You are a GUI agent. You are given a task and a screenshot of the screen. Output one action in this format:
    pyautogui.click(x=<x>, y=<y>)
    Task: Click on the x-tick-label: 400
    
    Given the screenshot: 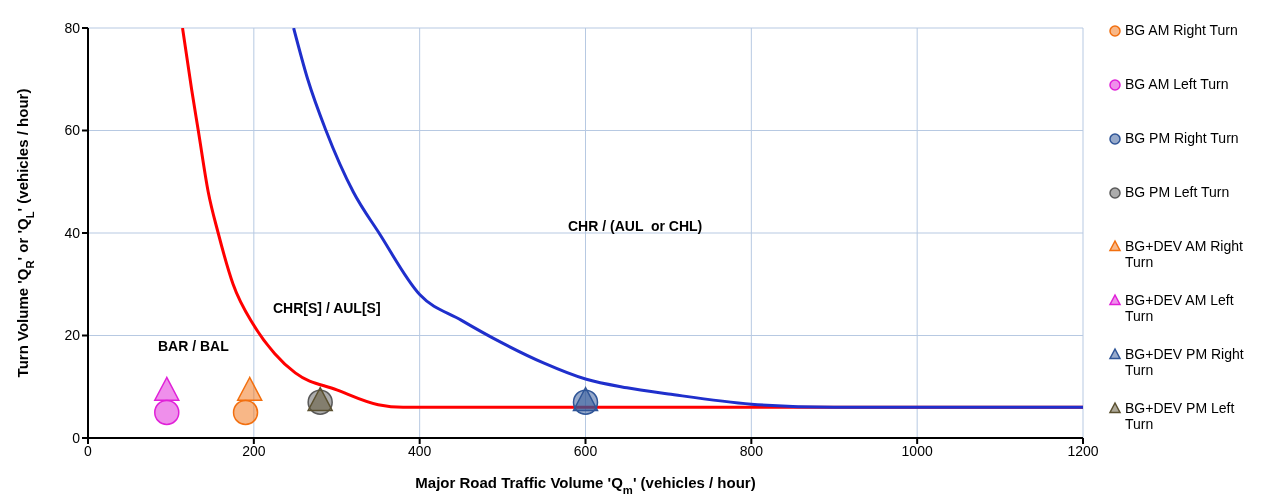 What is the action you would take?
    pyautogui.click(x=419, y=450)
    